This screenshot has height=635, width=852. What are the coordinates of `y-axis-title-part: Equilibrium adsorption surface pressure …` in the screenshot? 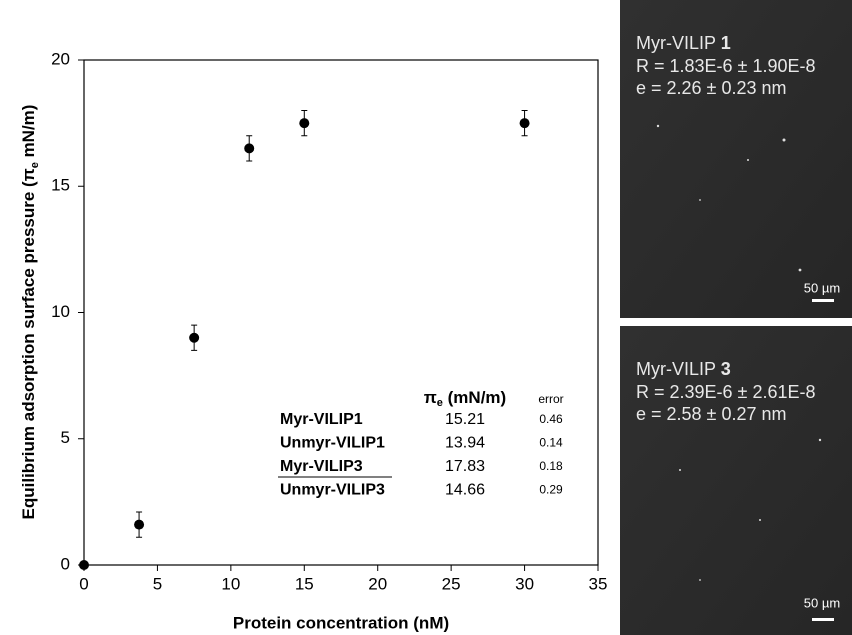 It's located at (28, 343).